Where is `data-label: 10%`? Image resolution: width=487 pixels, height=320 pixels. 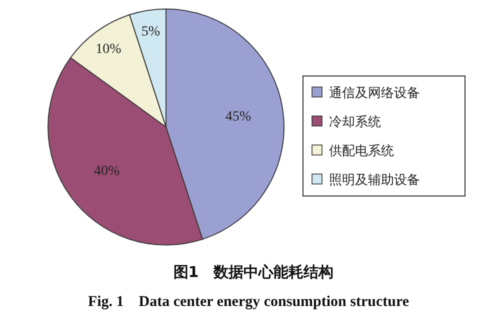 data-label: 10% is located at coordinates (109, 49).